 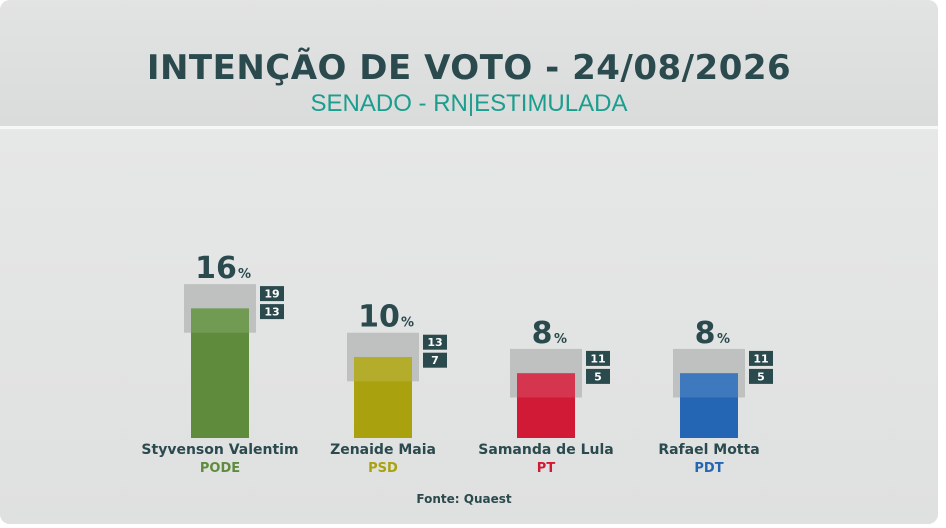 What do you see at coordinates (383, 468) in the screenshot?
I see `party-label: PSD` at bounding box center [383, 468].